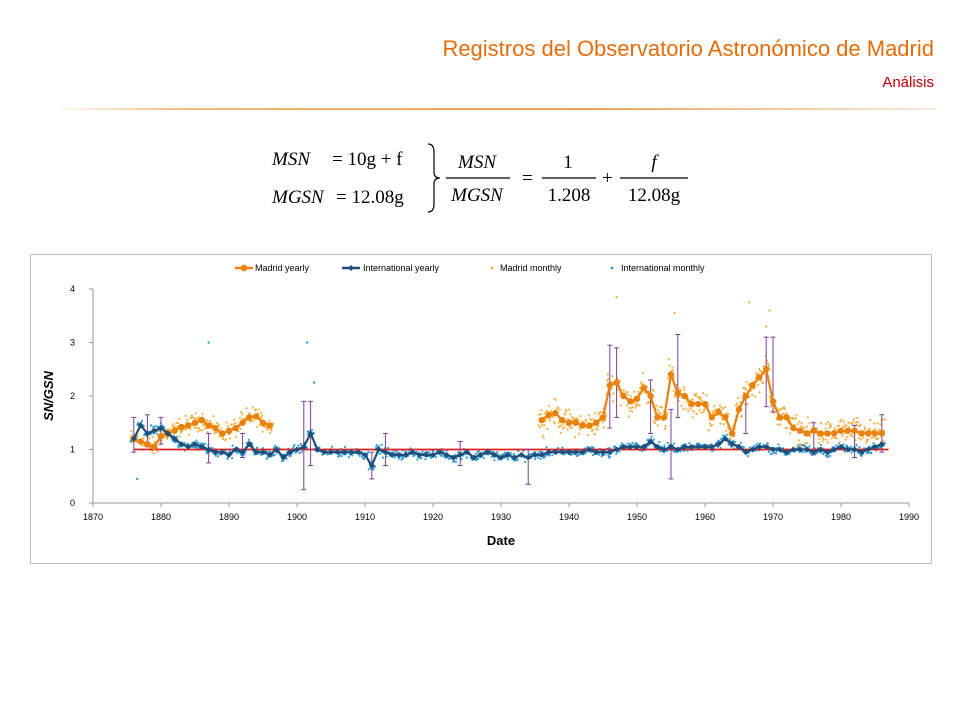 Image resolution: width=960 pixels, height=720 pixels. Describe the element at coordinates (501, 540) in the screenshot. I see `x-axis-title: Date` at that location.